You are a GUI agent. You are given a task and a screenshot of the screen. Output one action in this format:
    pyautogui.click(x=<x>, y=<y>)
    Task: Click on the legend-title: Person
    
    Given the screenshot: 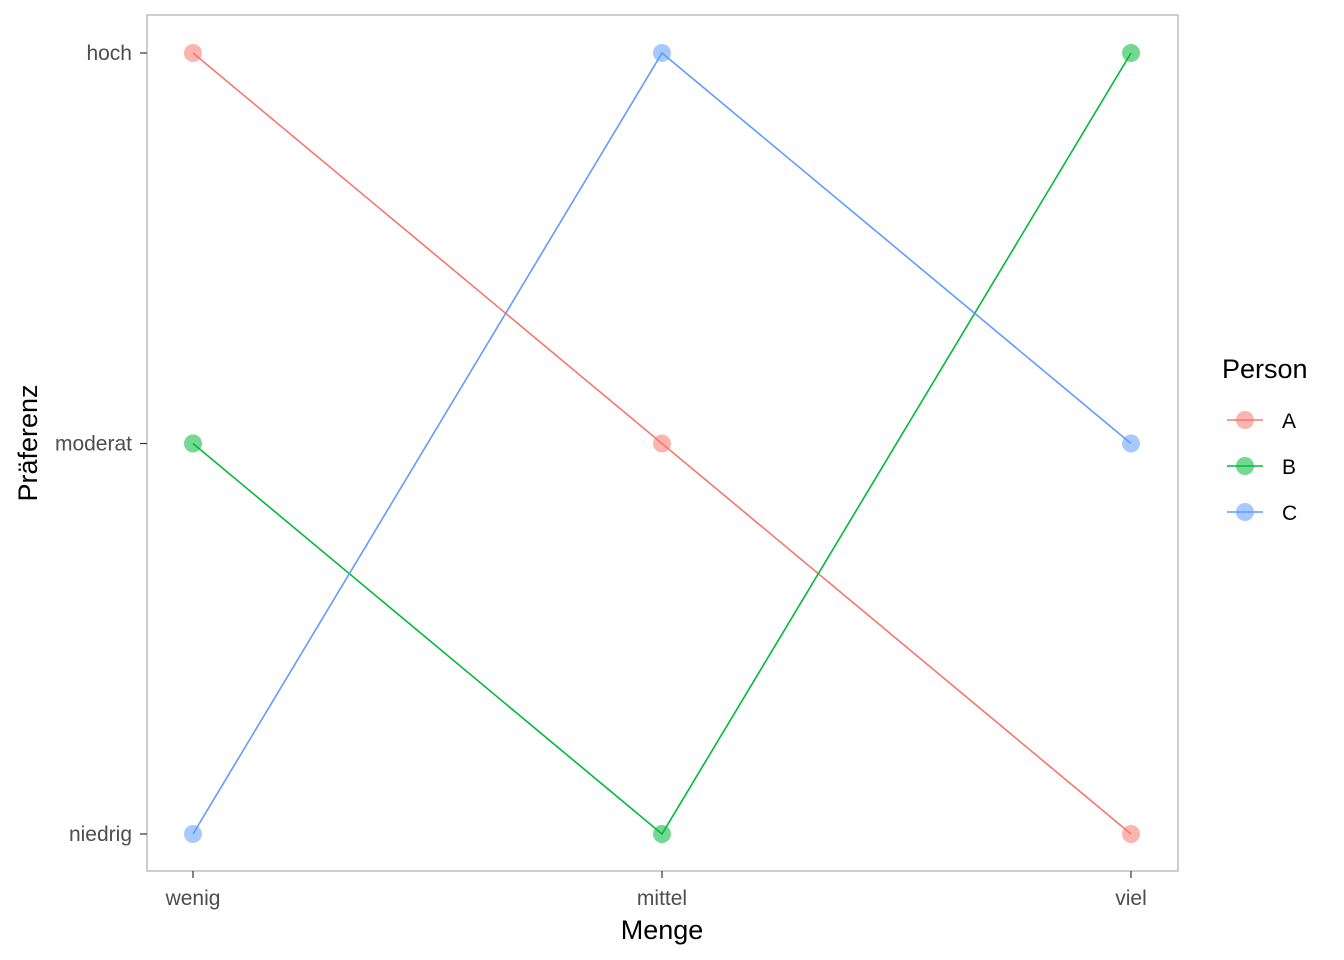 What is the action you would take?
    pyautogui.click(x=1265, y=369)
    